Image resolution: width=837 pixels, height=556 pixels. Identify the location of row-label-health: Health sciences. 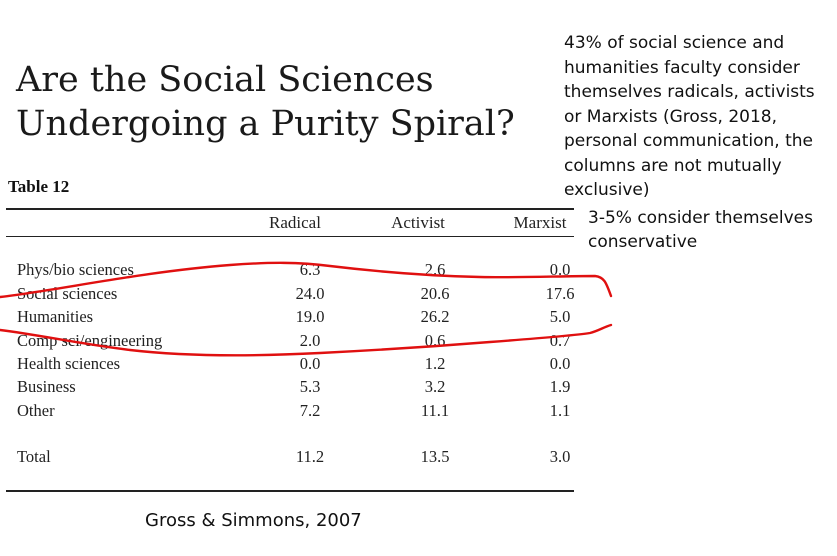
(69, 363).